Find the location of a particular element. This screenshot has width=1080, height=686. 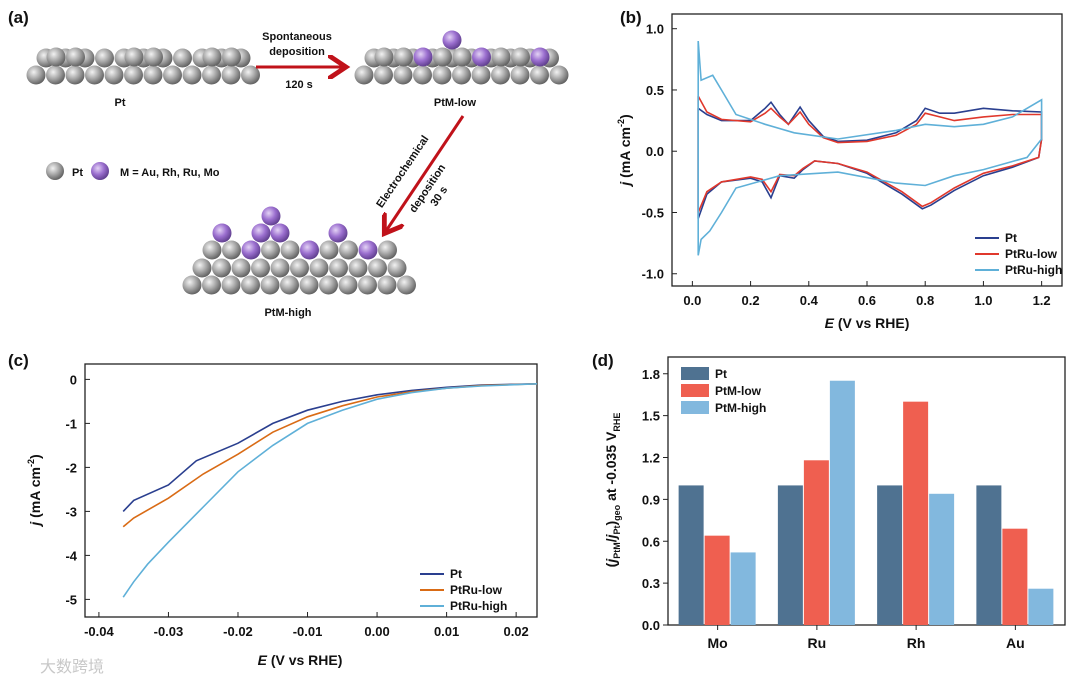

bar-rh-ptm-high is located at coordinates (942, 559).